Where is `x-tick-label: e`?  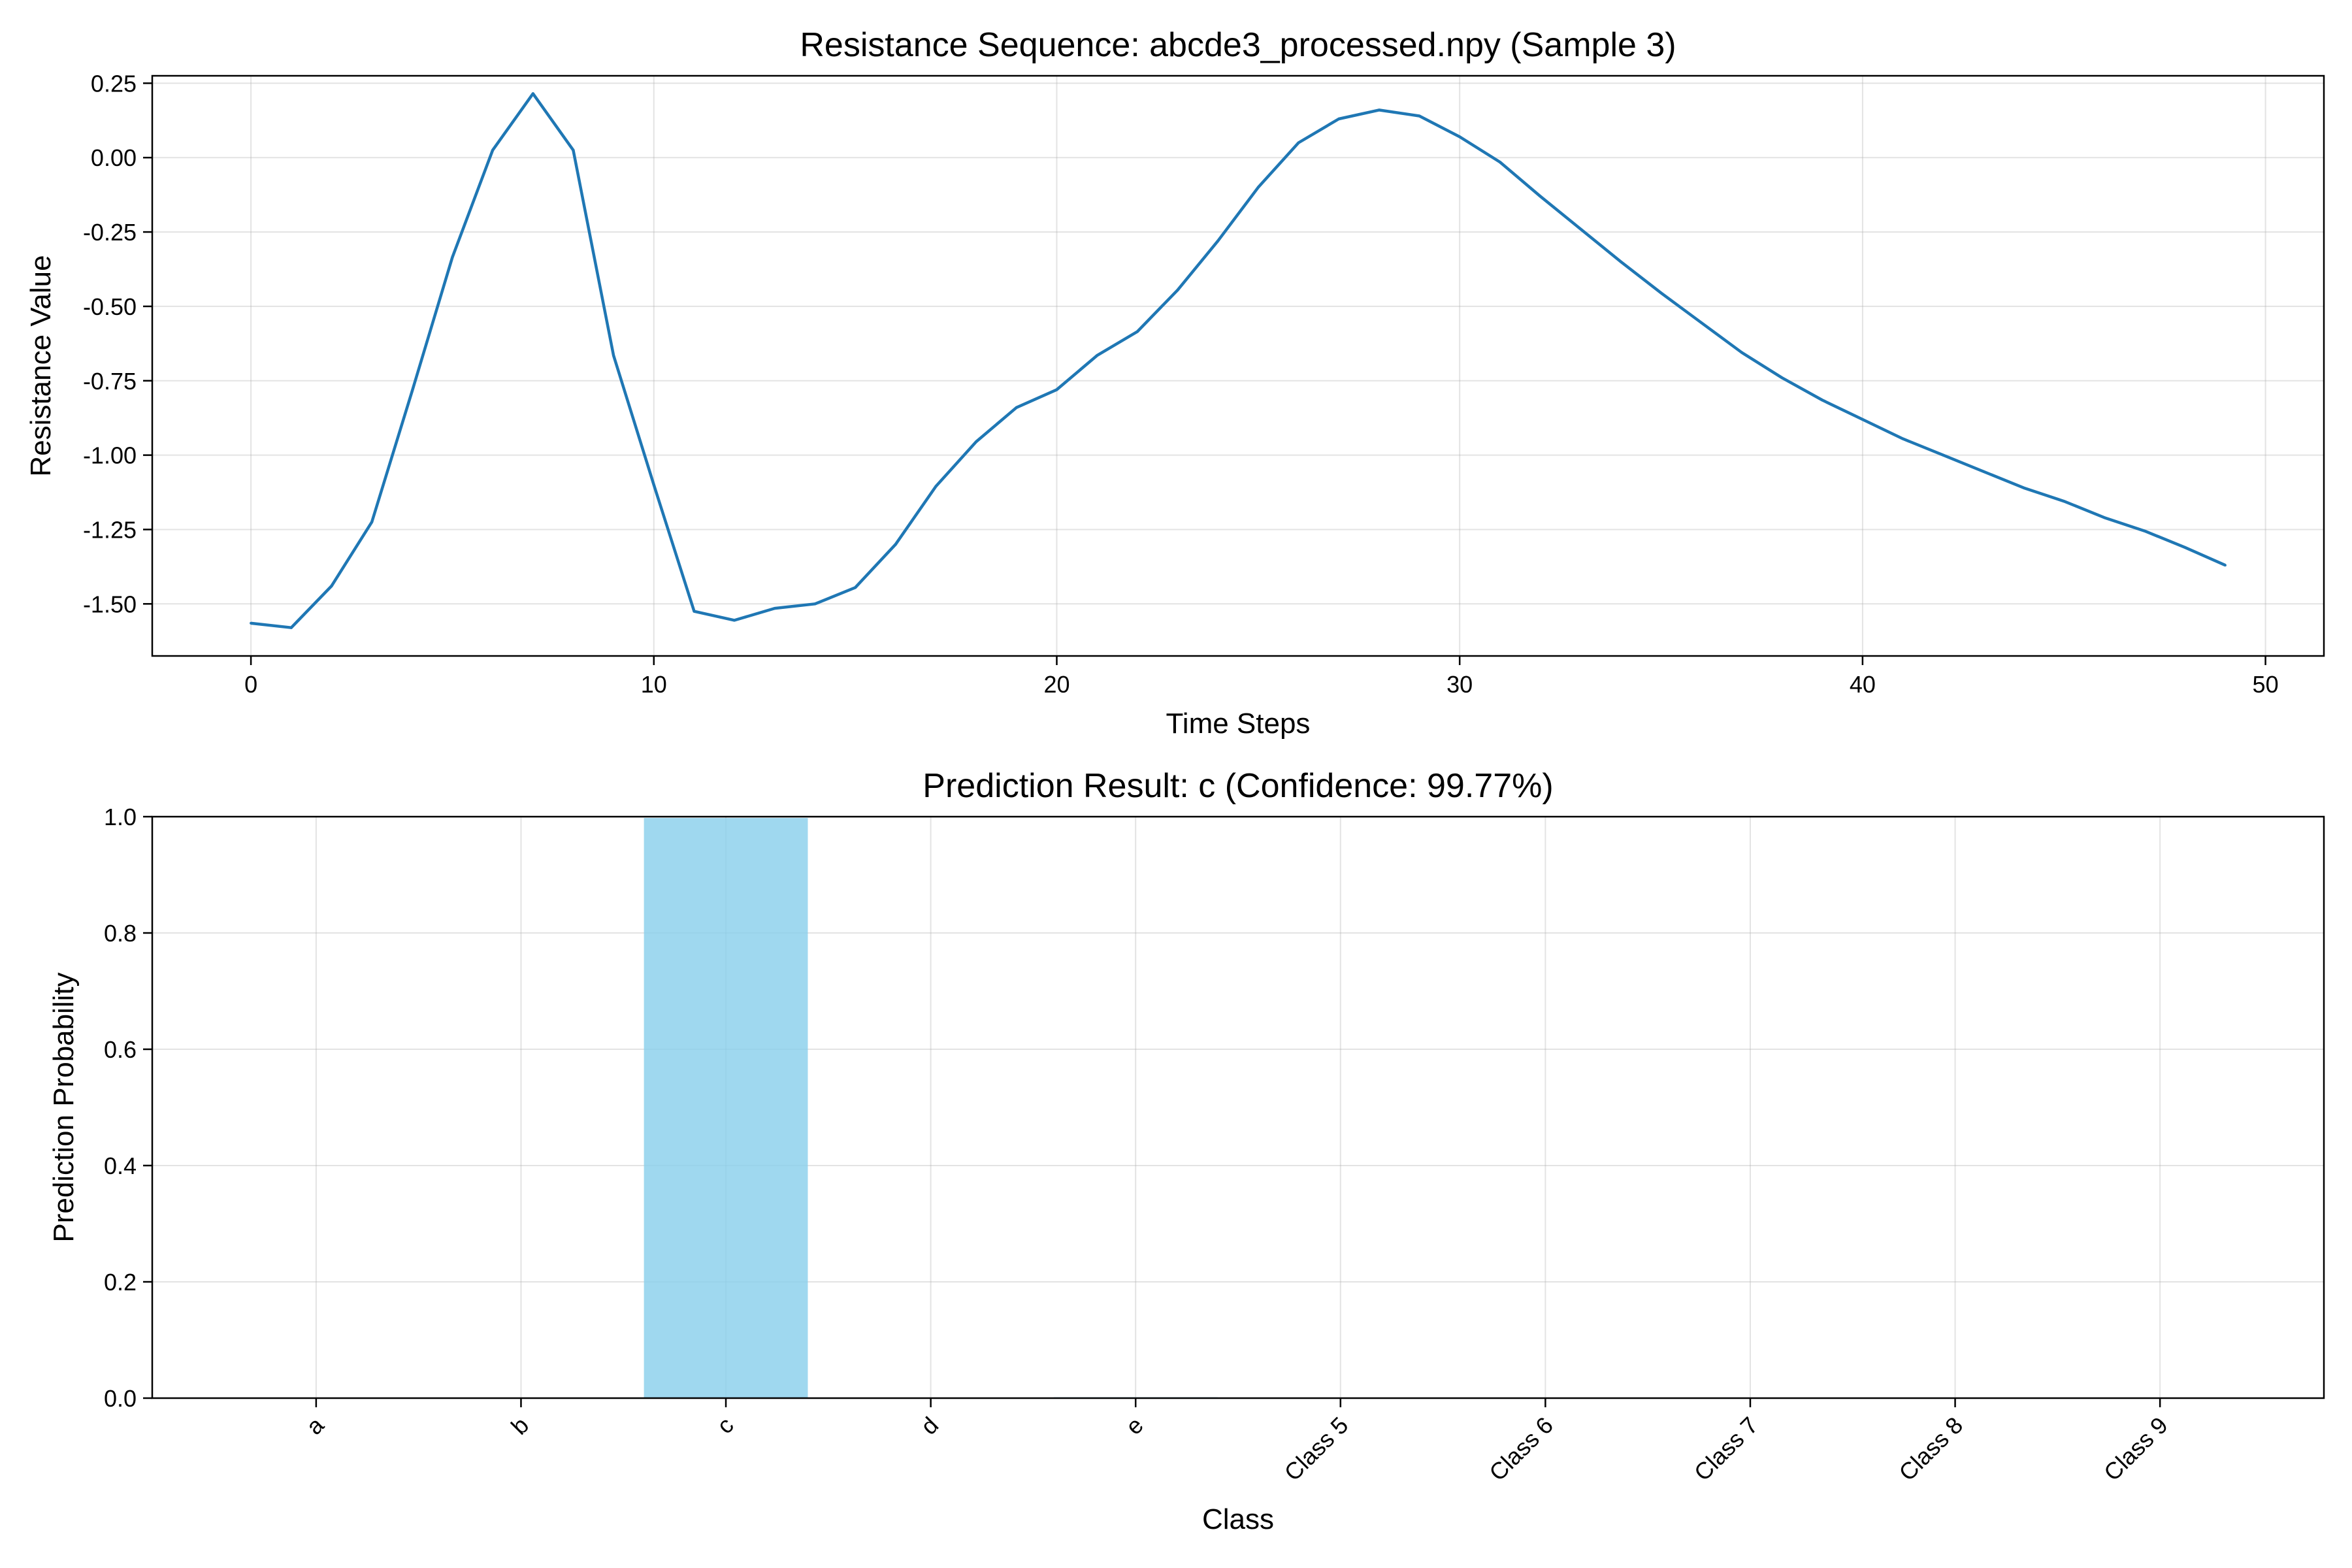 x-tick-label: e is located at coordinates (1134, 1426).